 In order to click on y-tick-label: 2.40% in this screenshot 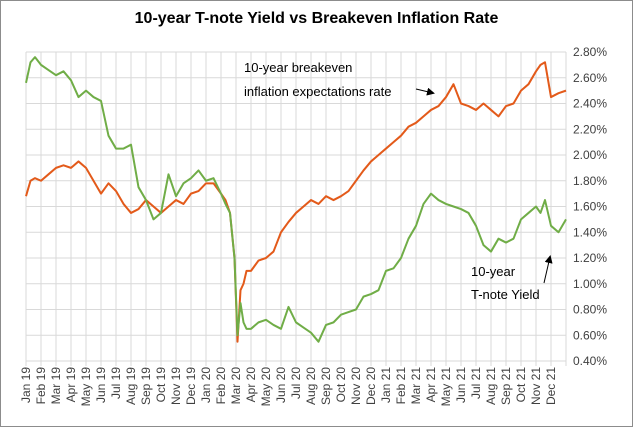, I will do `click(590, 104)`.